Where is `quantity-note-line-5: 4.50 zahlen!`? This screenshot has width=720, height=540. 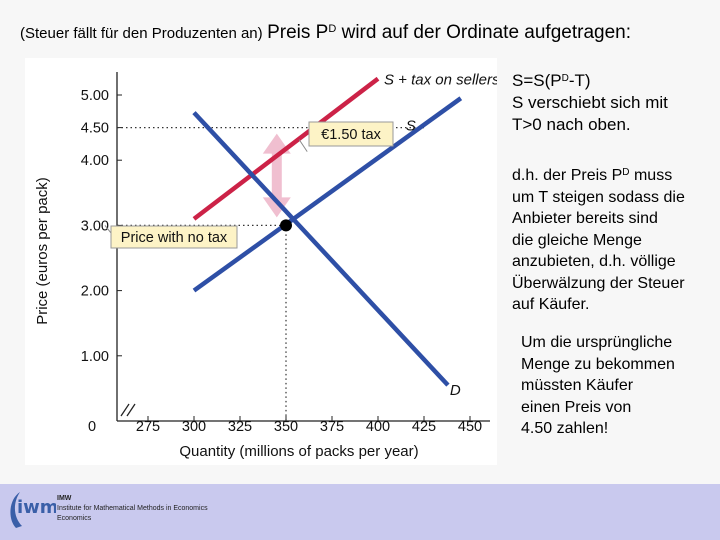 quantity-note-line-5: 4.50 zahlen! is located at coordinates (565, 428).